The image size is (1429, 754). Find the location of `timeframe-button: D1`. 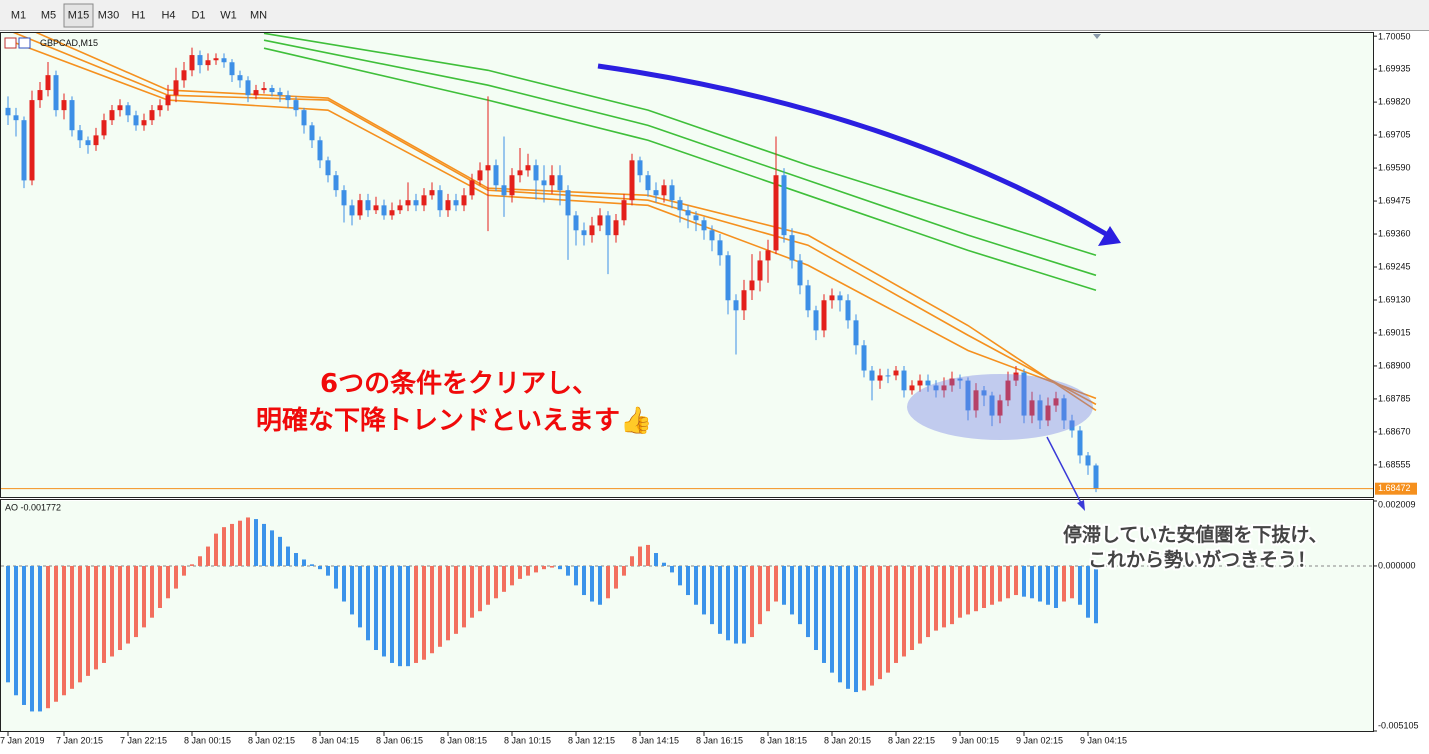

timeframe-button: D1 is located at coordinates (198, 15).